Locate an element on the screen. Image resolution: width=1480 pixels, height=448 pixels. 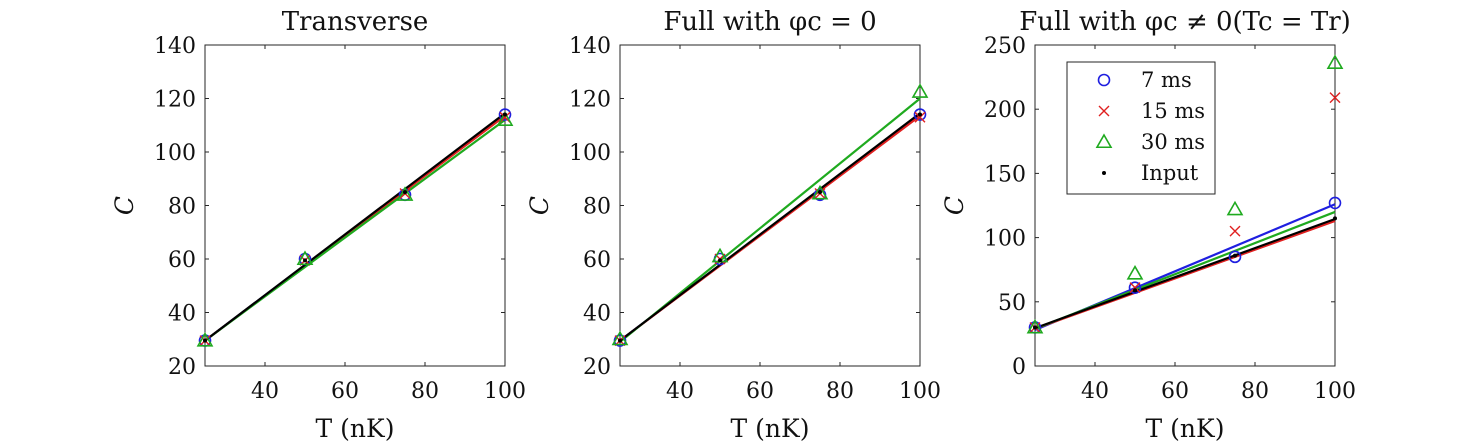
legend-entry: 15 ms is located at coordinates (1173, 111).